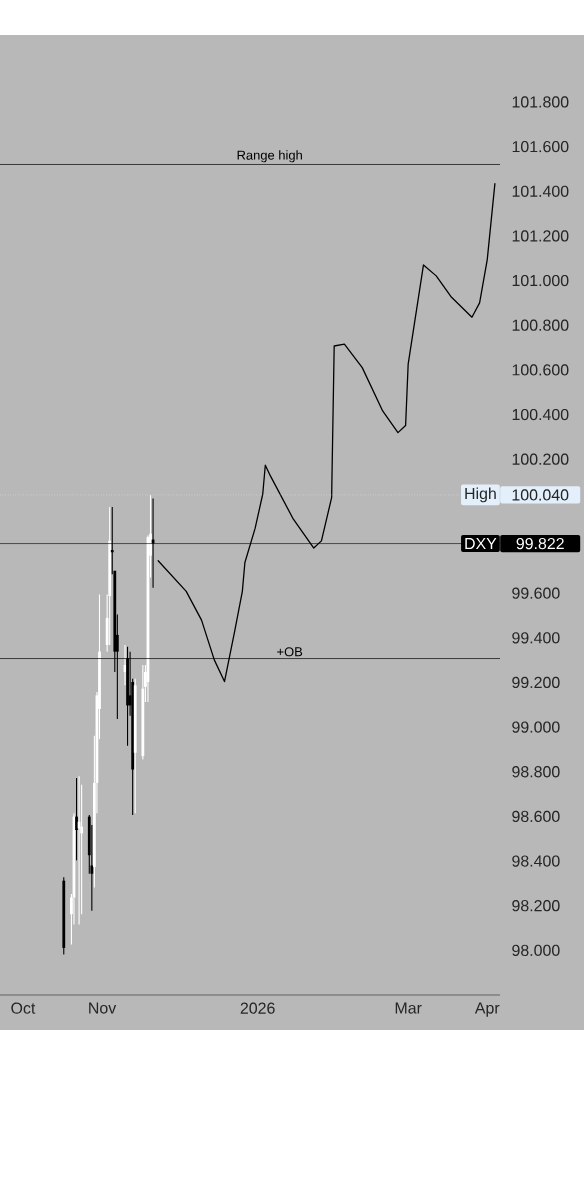  Describe the element at coordinates (536, 816) in the screenshot. I see `y-tick-label: 98.600` at that location.